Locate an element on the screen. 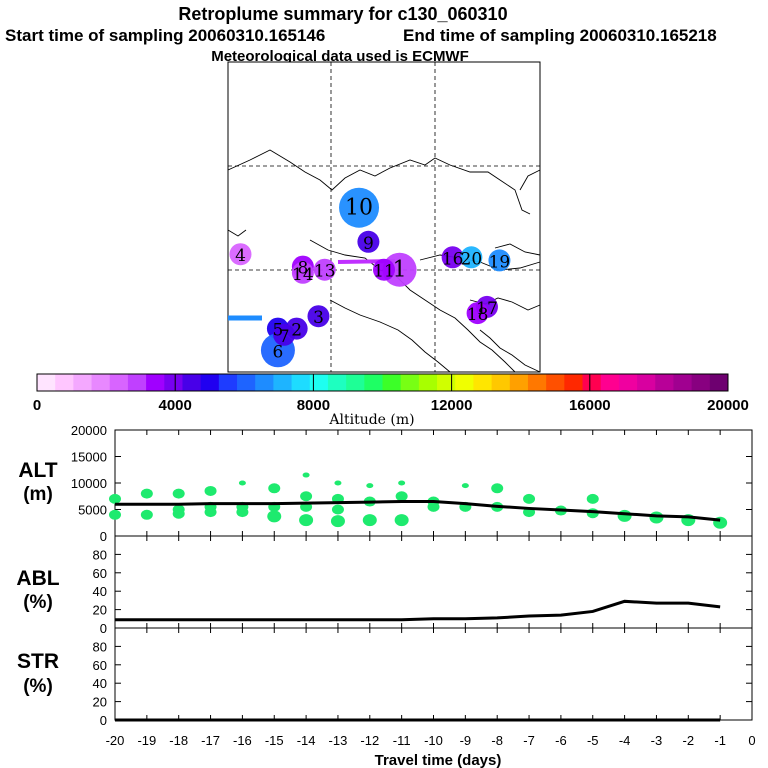 The height and width of the screenshot is (768, 768). plume-label: 18 is located at coordinates (478, 315).